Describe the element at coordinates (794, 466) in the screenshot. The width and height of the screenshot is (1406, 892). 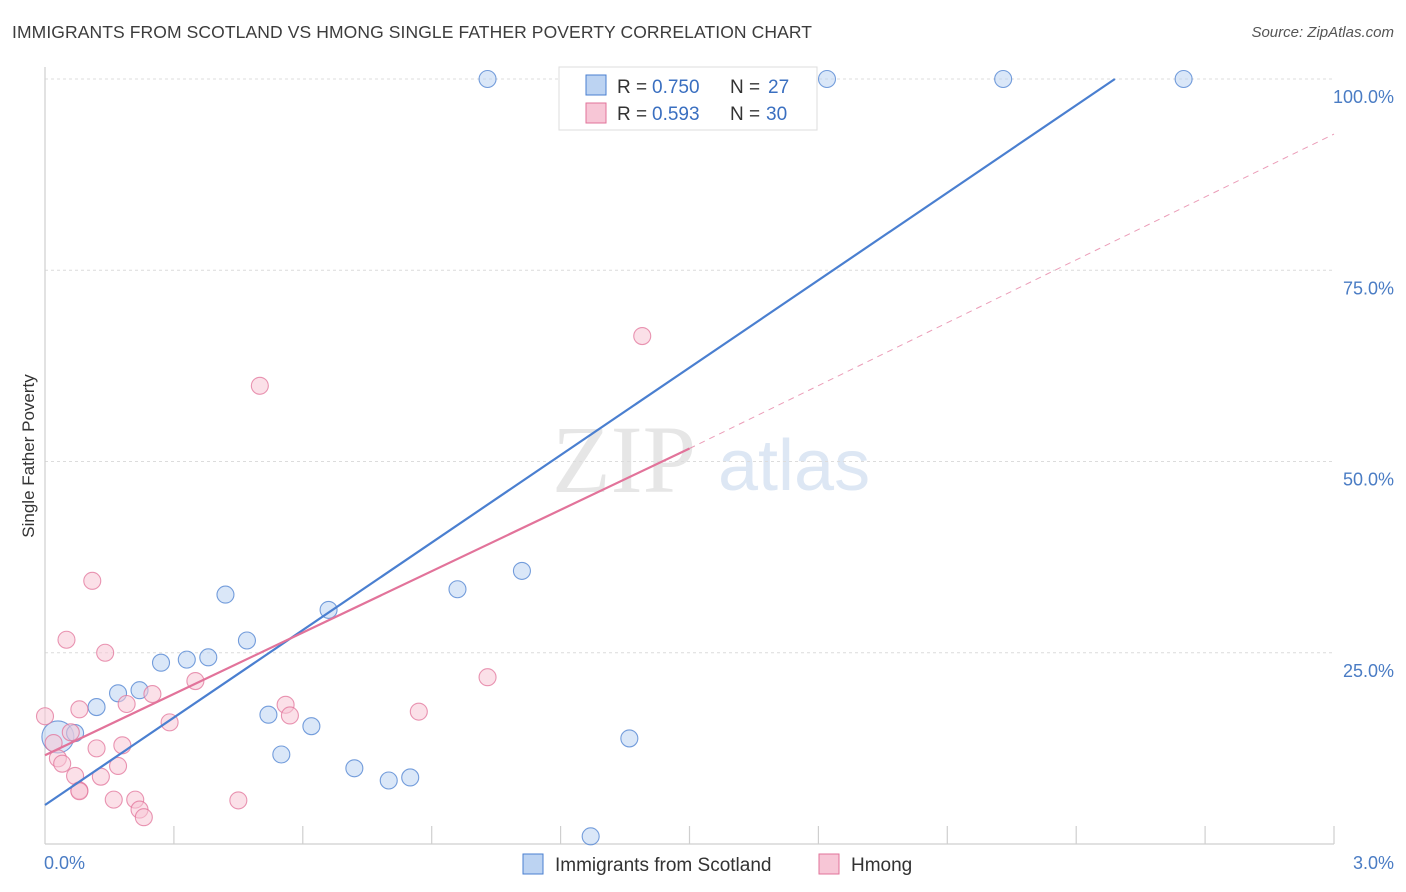
I see `watermark-atlas: atlas` at that location.